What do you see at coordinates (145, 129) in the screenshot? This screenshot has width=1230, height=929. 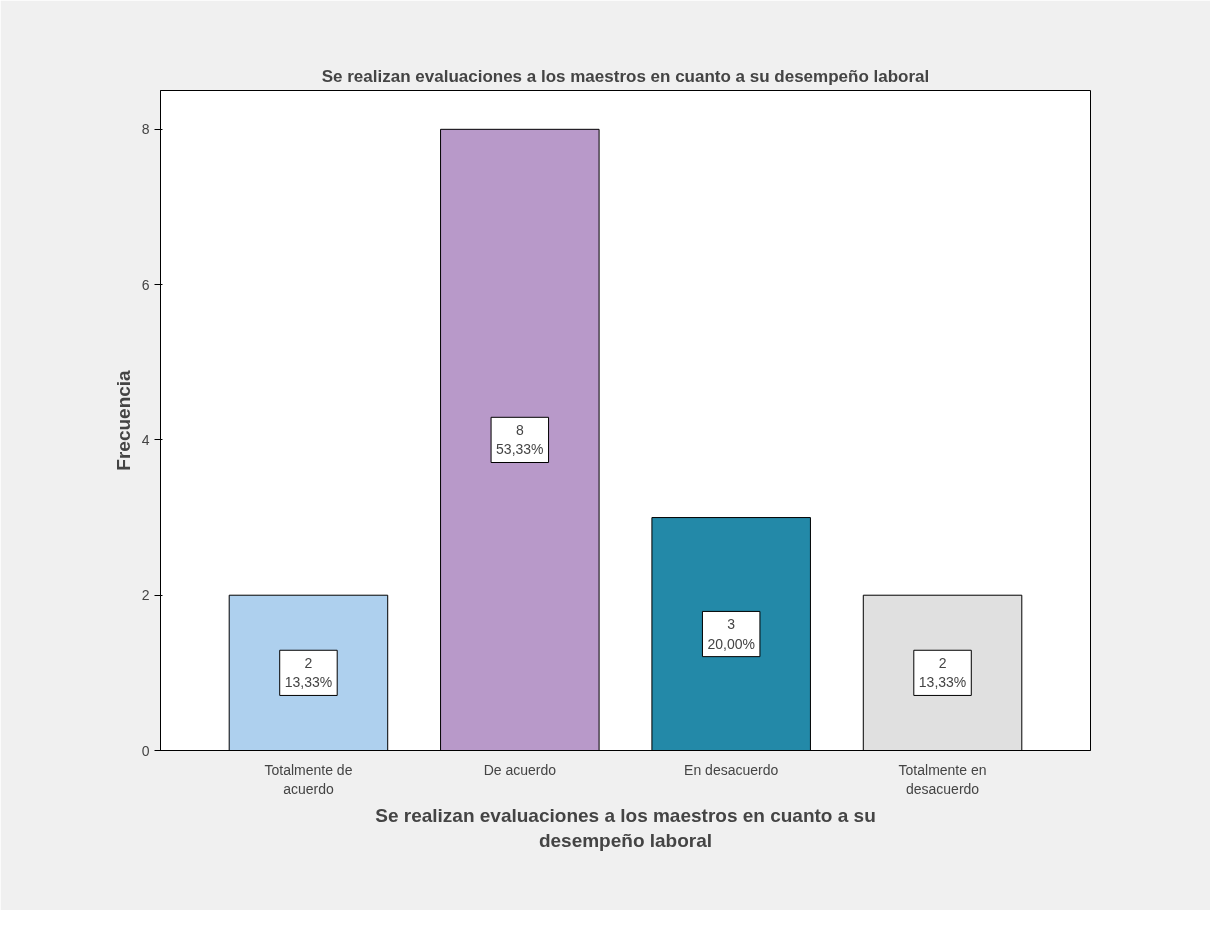 I see `y-tick-label: 8` at bounding box center [145, 129].